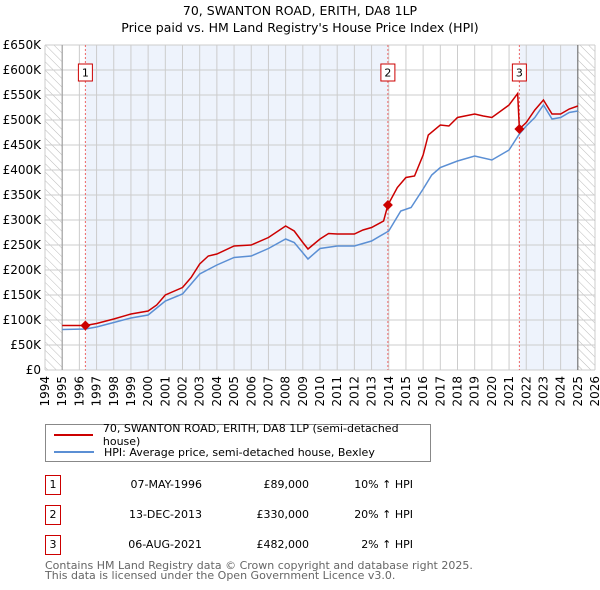  Describe the element at coordinates (383, 514) in the screenshot. I see `sale-hpi-change: 20% ↑ HPI` at that location.